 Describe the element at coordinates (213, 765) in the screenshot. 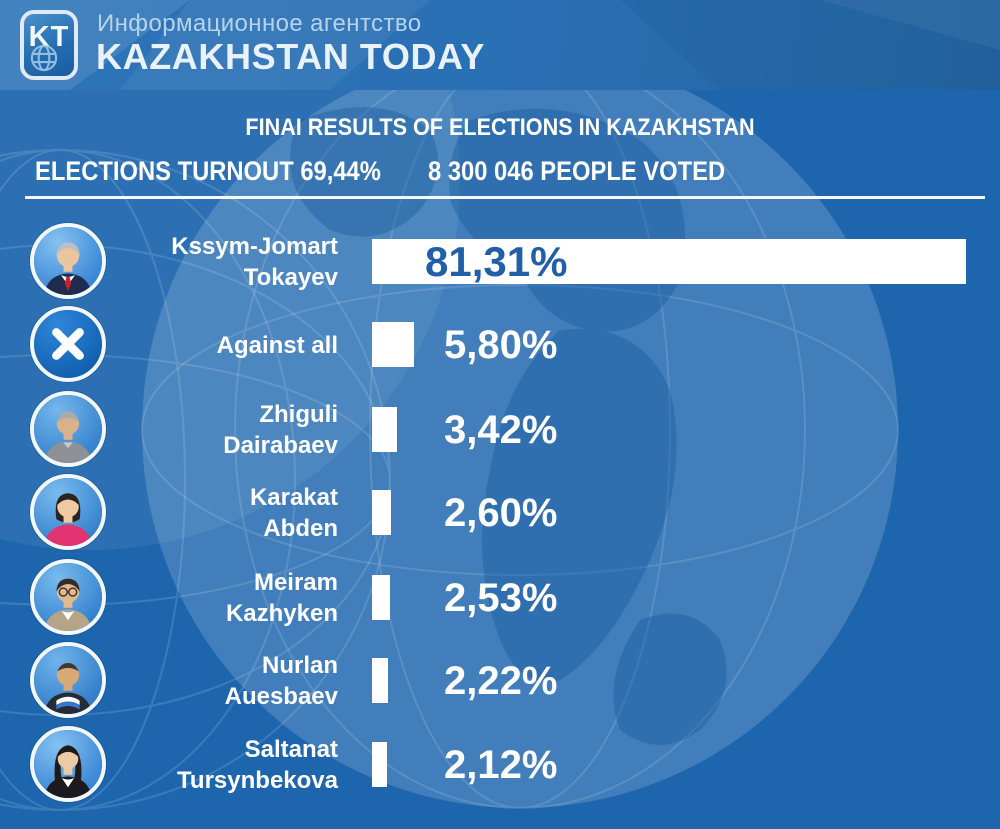

I see `candidate-name: Saltanat Tursynbekova` at that location.